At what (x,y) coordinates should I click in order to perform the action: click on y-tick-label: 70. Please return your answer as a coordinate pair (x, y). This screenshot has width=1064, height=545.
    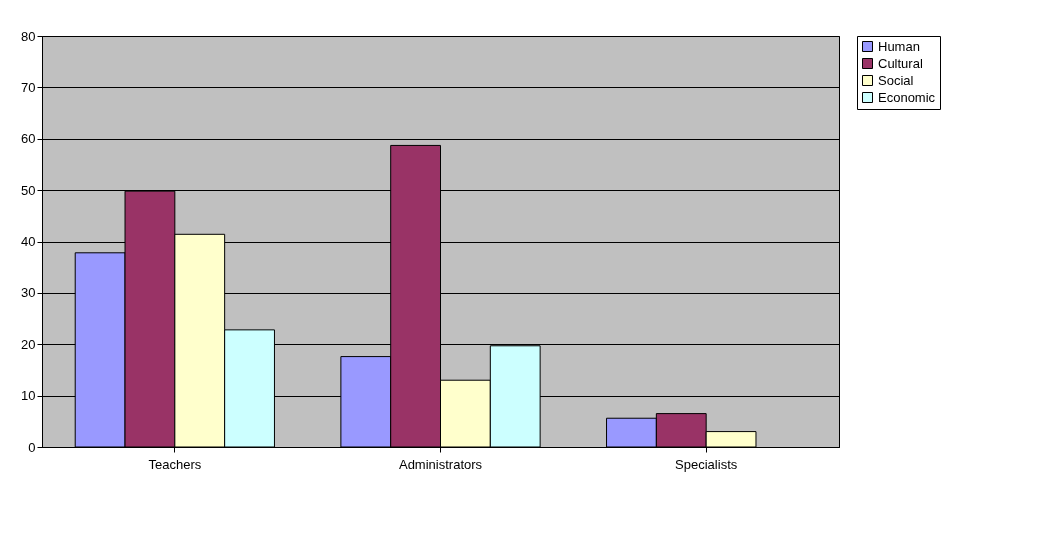
    Looking at the image, I should click on (28, 87).